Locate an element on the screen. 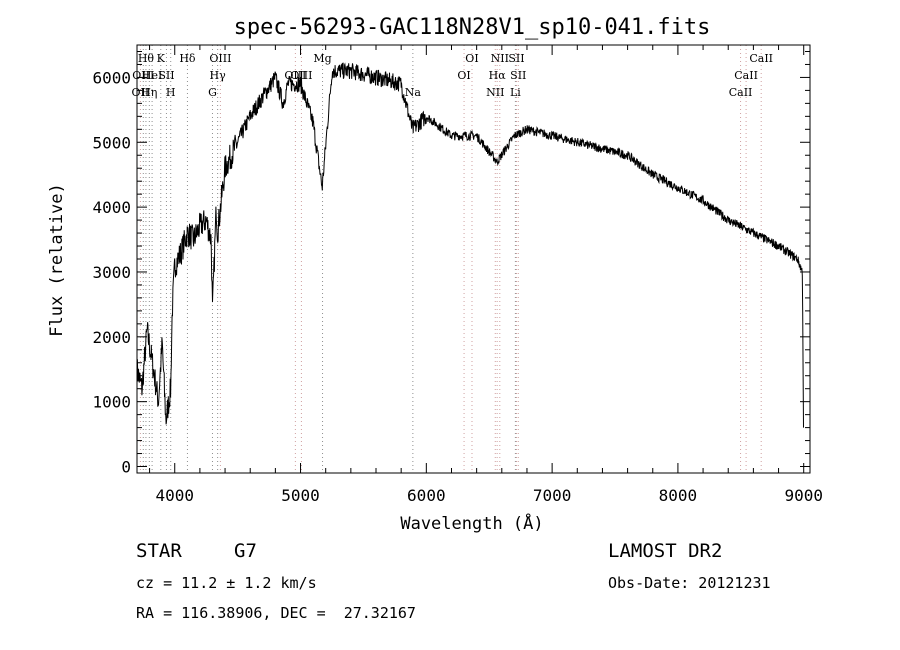 This screenshot has width=900, height=650. x-tick-label: 9000 is located at coordinates (803, 495).